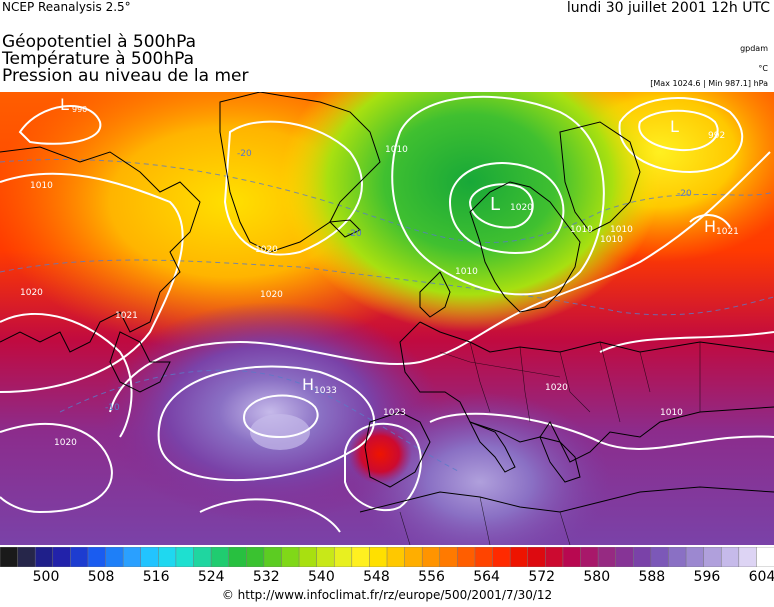 The height and width of the screenshot is (607, 774). Describe the element at coordinates (710, 226) in the screenshot. I see `high-east-letter: H` at that location.